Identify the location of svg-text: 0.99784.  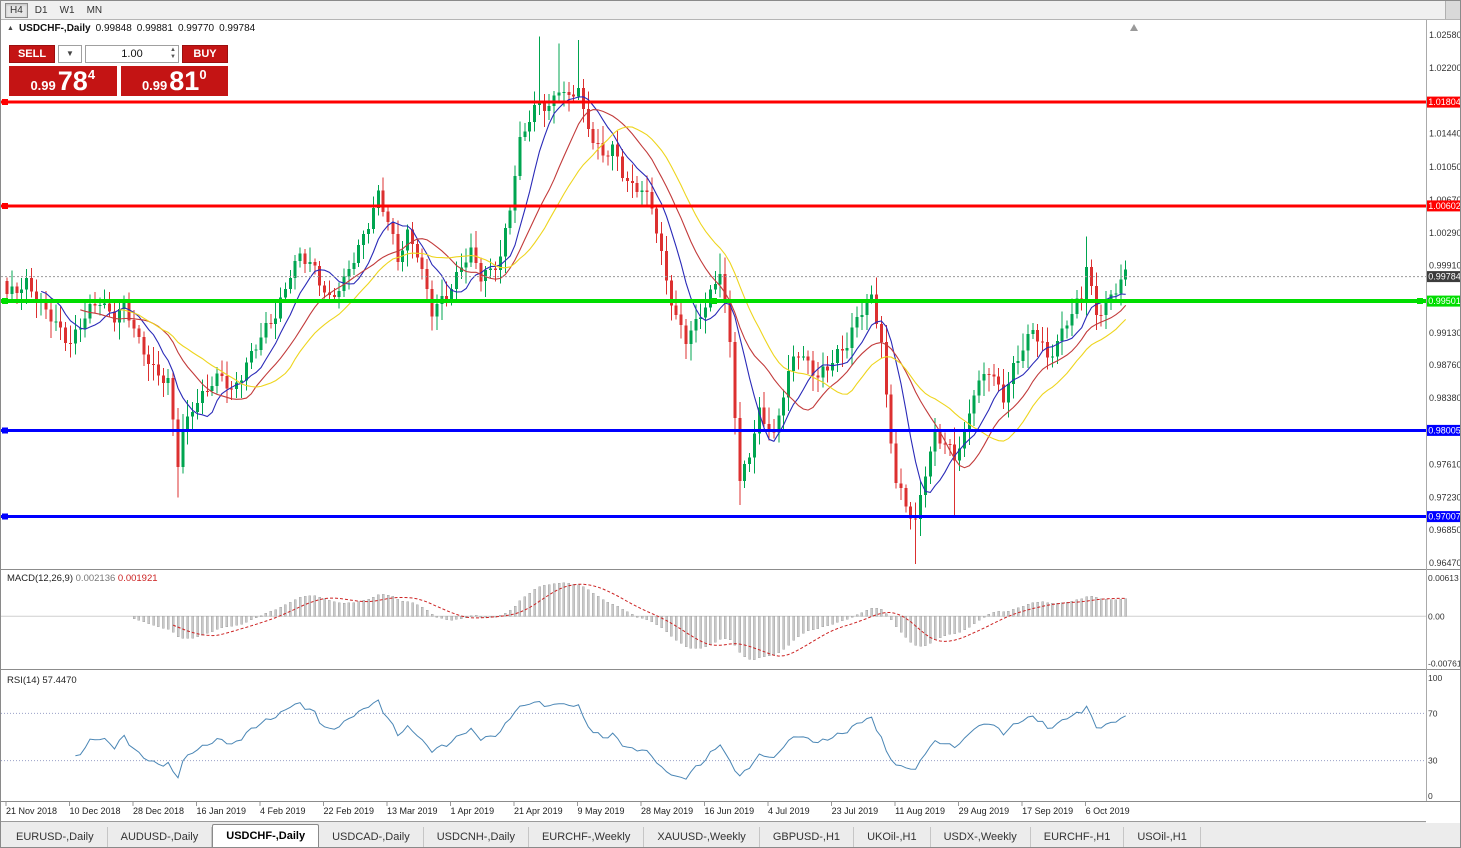
(1444, 277).